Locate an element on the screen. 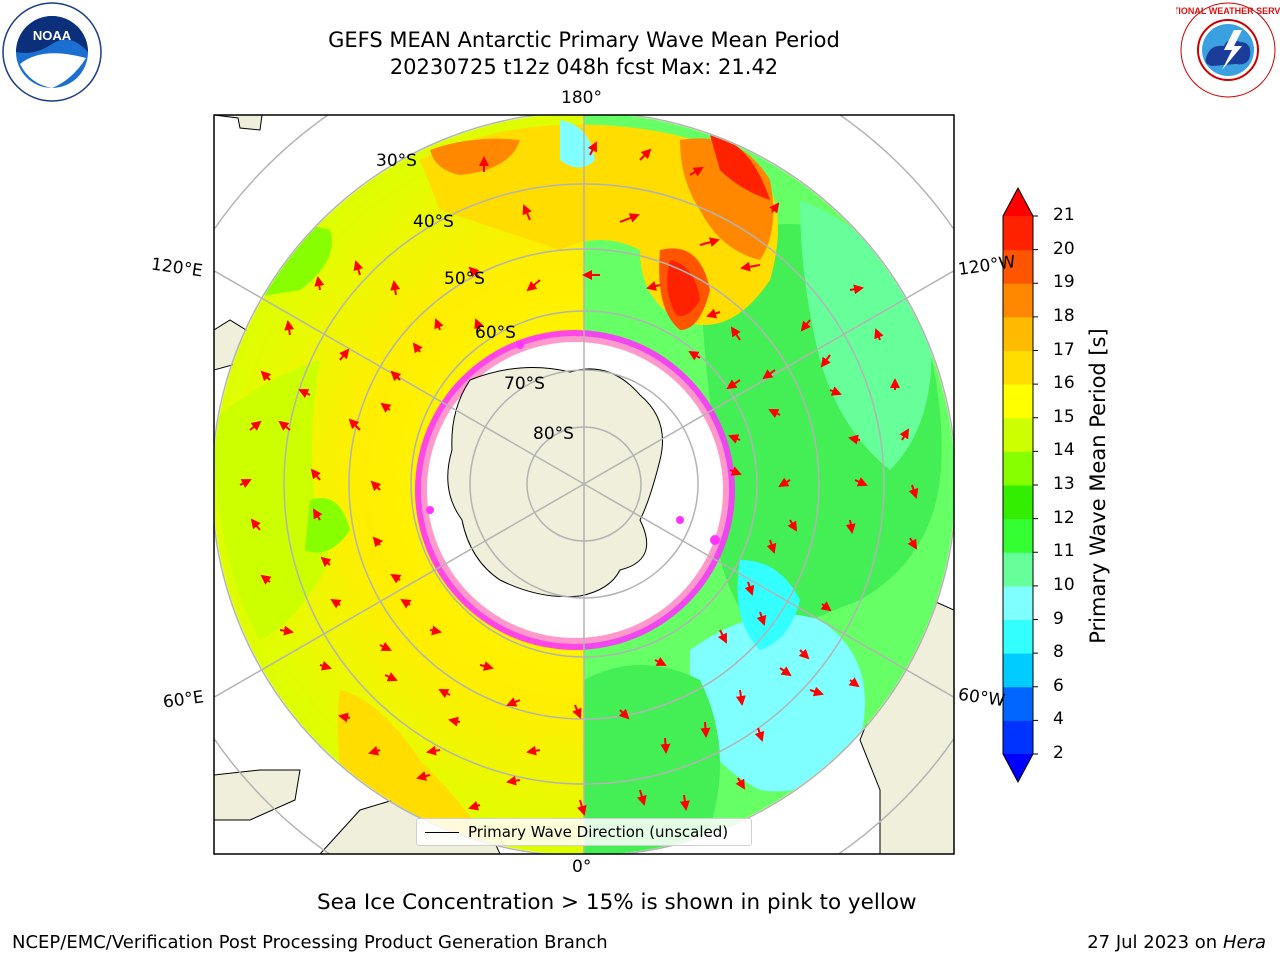 This screenshot has height=960, width=1280. colorbar-tick-label: 21 is located at coordinates (1064, 215).